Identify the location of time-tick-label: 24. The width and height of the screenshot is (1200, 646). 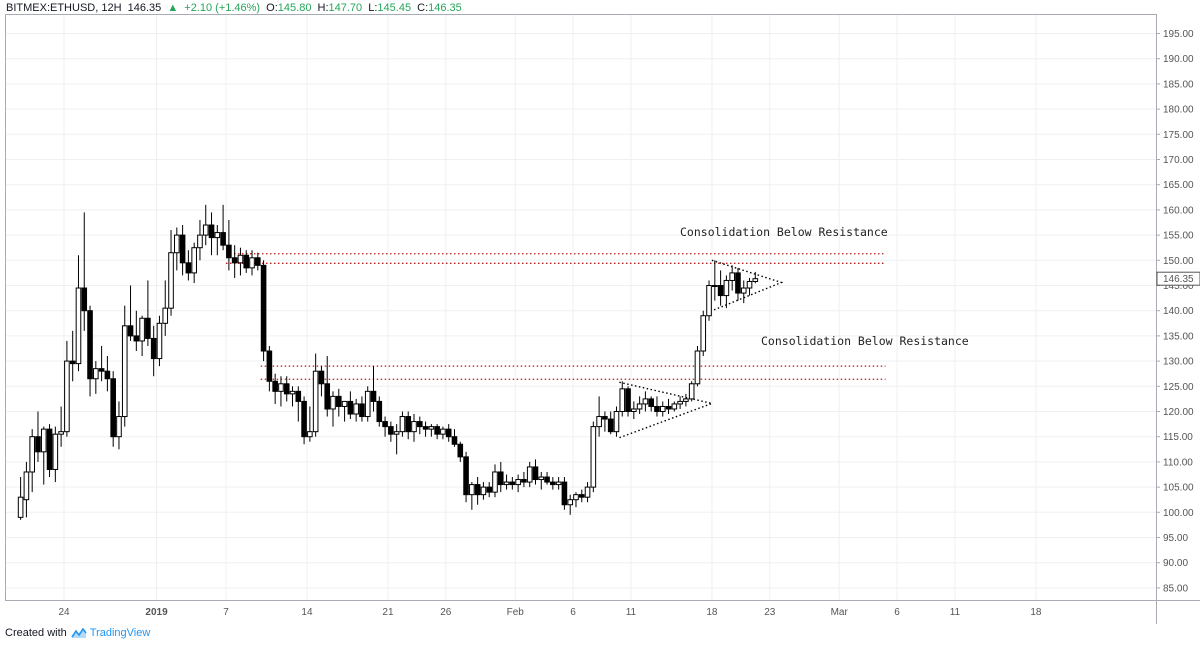
(64, 612).